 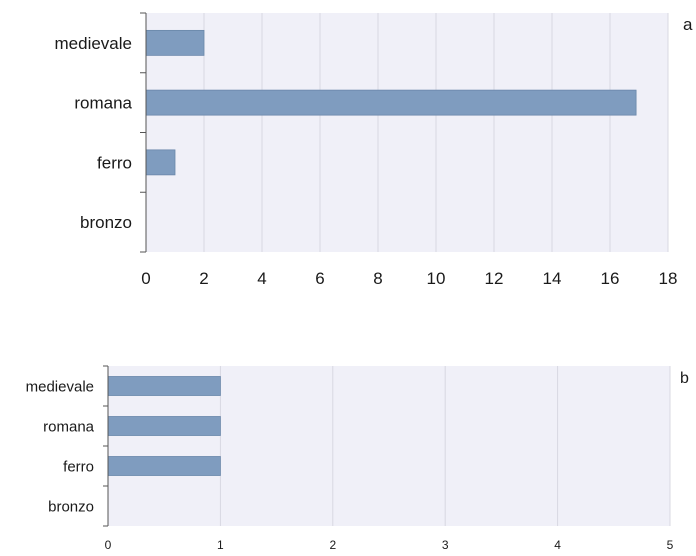 I want to click on x-tick-label-8: 8, so click(x=377, y=278).